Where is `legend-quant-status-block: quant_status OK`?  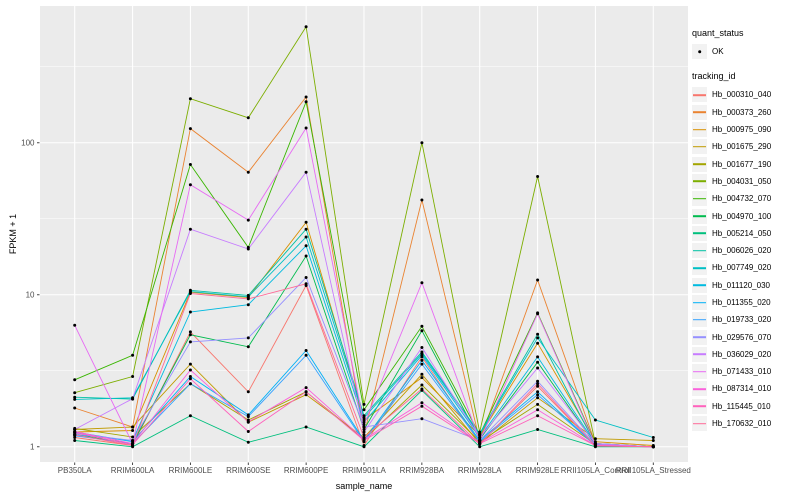
legend-quant-status-block: quant_status OK is located at coordinates (746, 44).